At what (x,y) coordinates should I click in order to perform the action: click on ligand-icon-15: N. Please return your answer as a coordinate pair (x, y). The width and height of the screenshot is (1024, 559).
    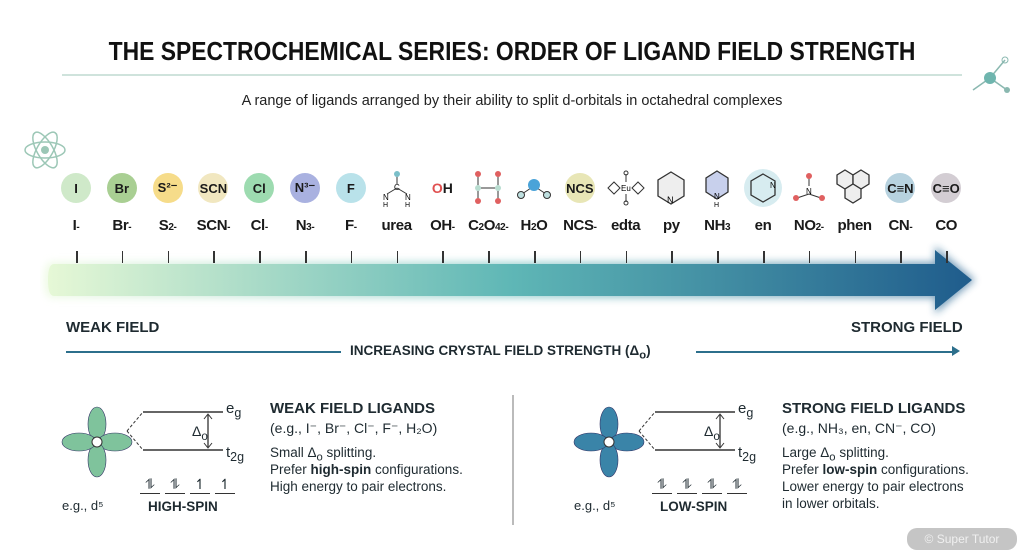
    Looking at the image, I should click on (763, 188).